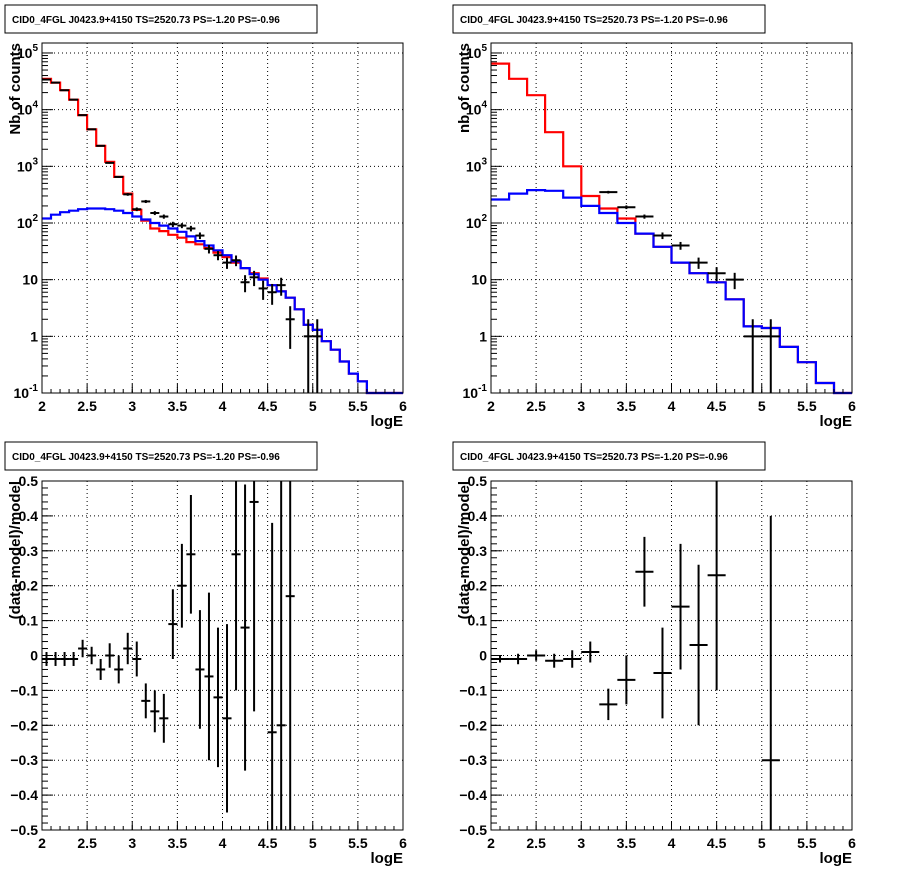 The image size is (898, 875). Describe the element at coordinates (484, 161) in the screenshot. I see `y-tick-exponent: 3` at that location.